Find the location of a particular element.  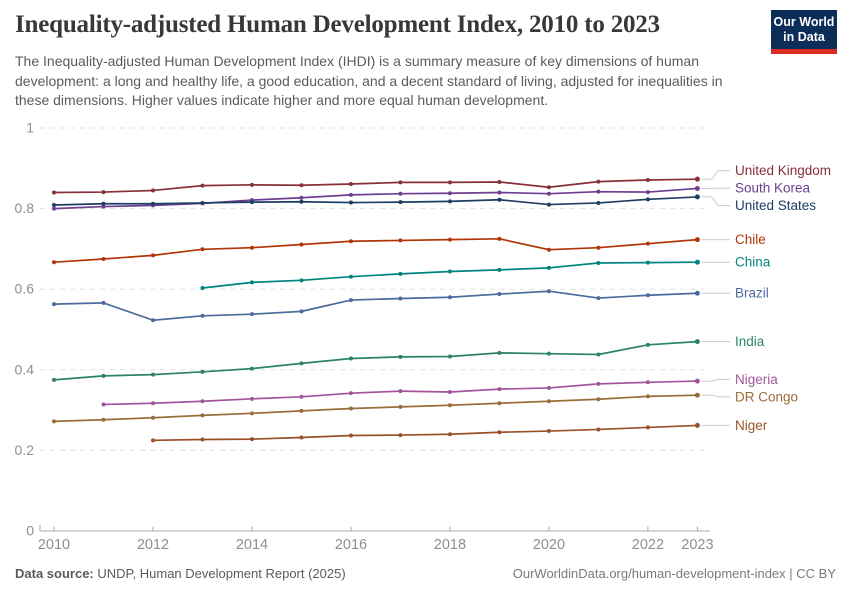

series-label-chile: Chile is located at coordinates (750, 239).